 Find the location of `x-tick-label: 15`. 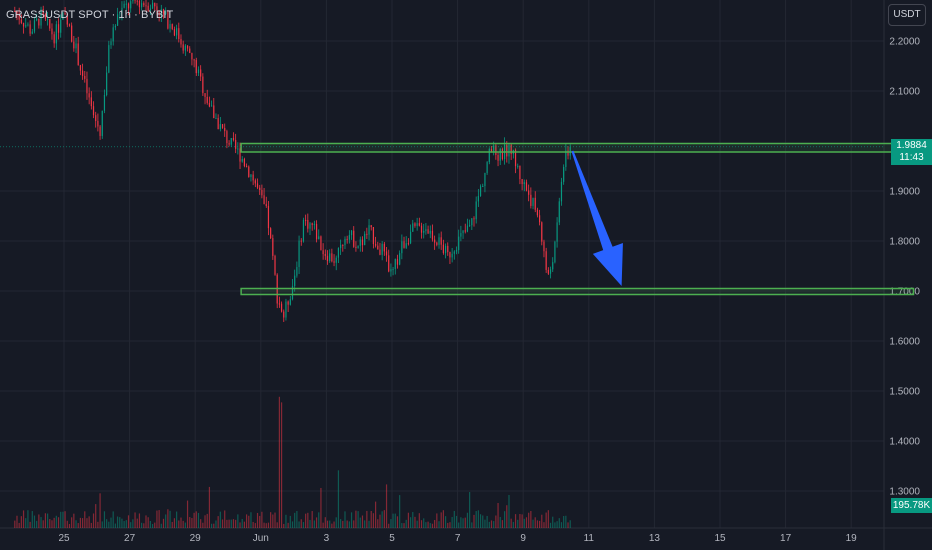

x-tick-label: 15 is located at coordinates (720, 538).